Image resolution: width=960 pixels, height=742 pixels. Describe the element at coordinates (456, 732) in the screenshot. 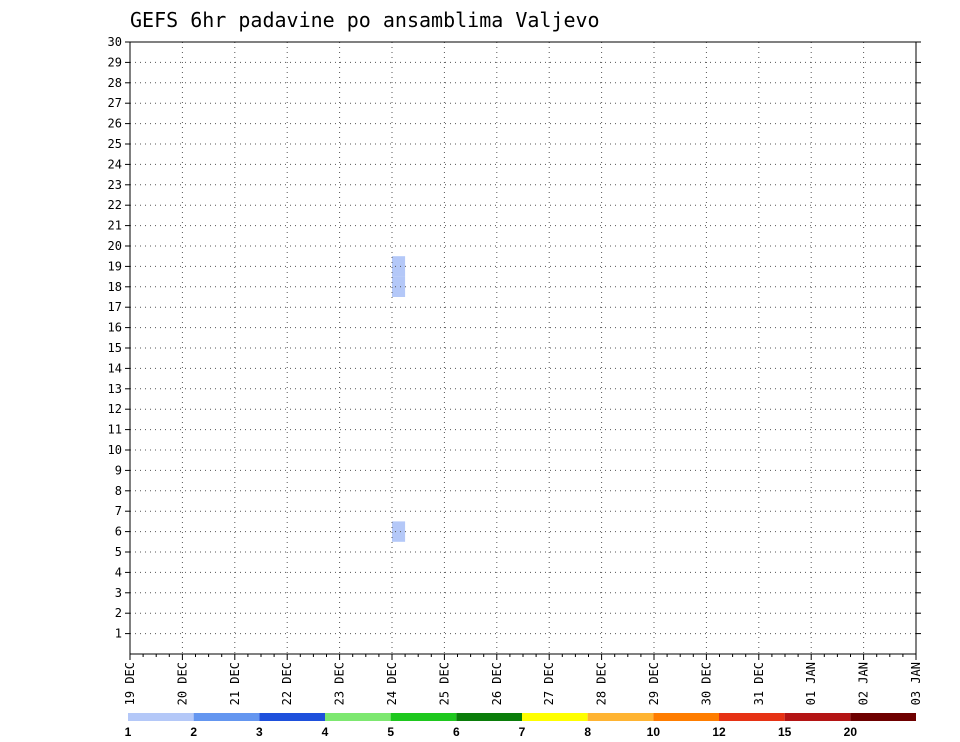

I see `colorbar-label-6: 6` at that location.